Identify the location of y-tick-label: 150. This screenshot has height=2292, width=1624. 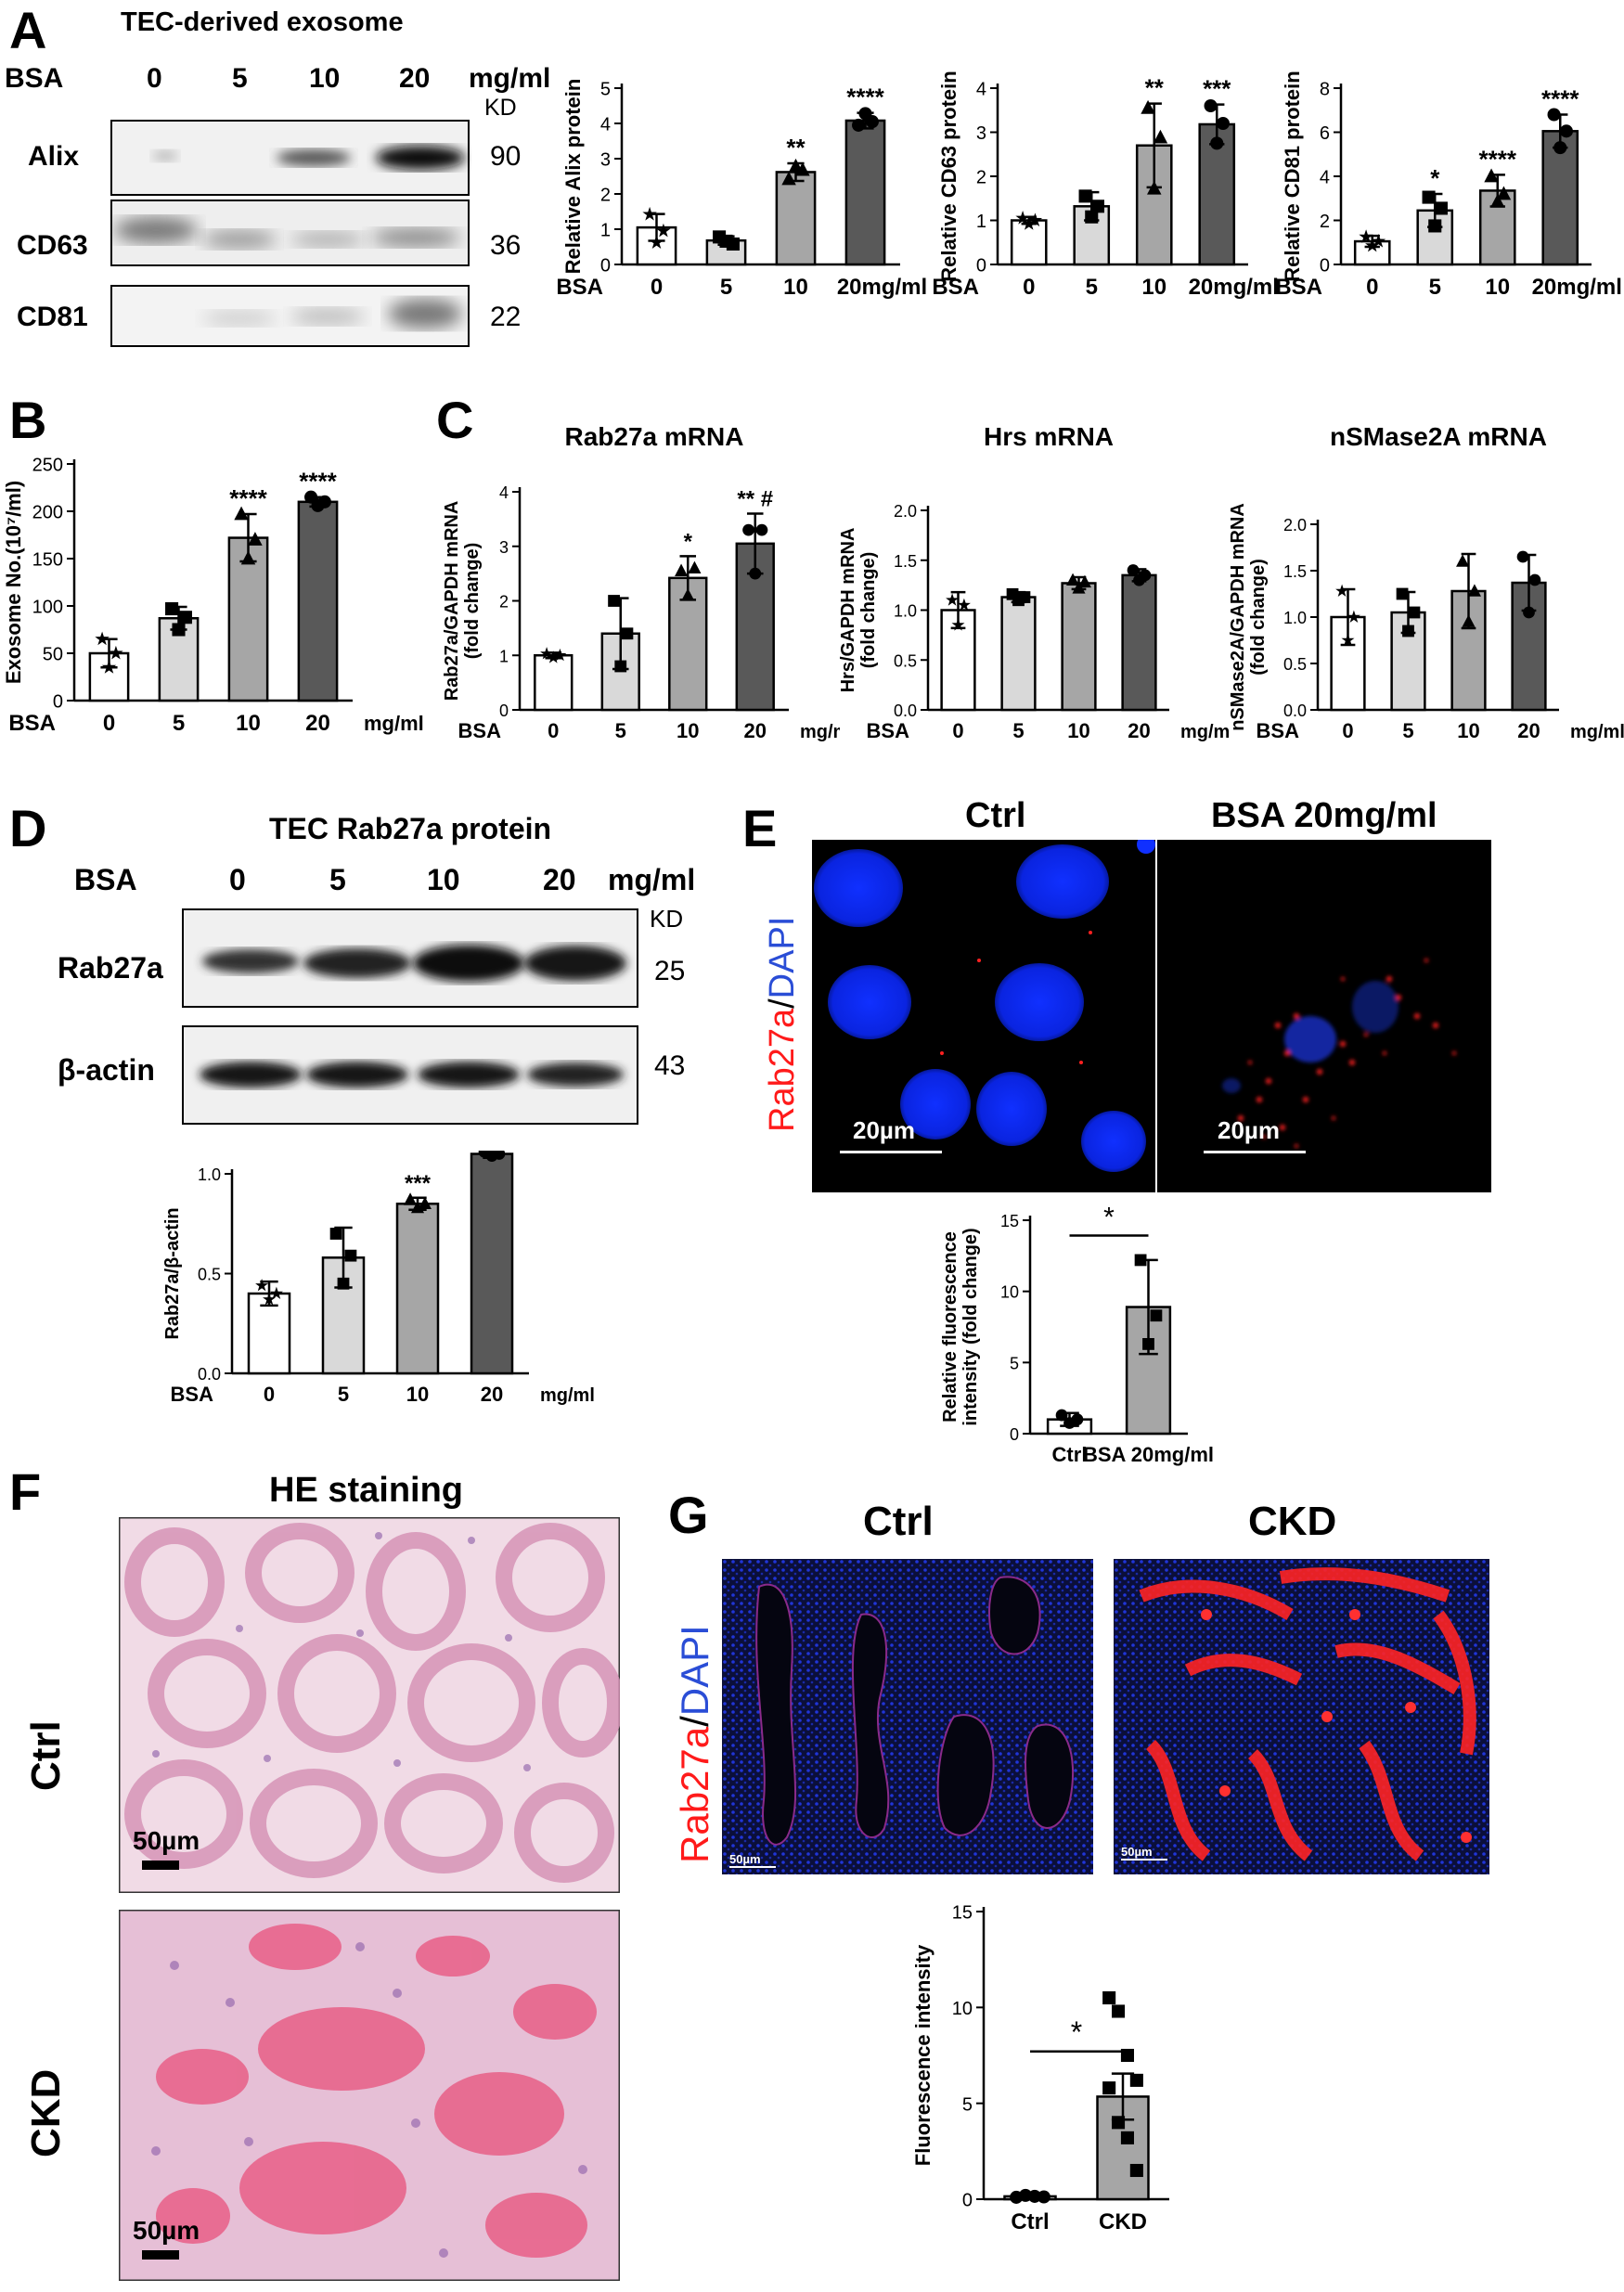
(48, 560).